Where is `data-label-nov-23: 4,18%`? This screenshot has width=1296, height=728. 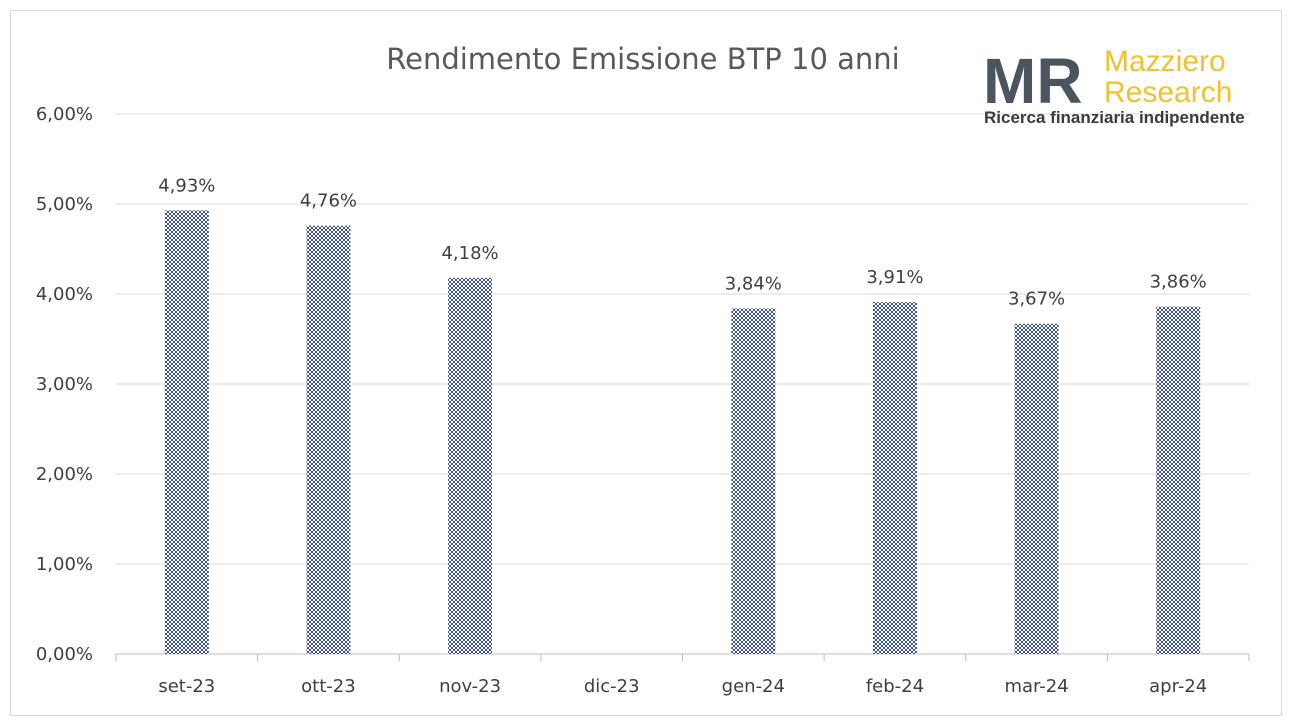
data-label-nov-23: 4,18% is located at coordinates (469, 253).